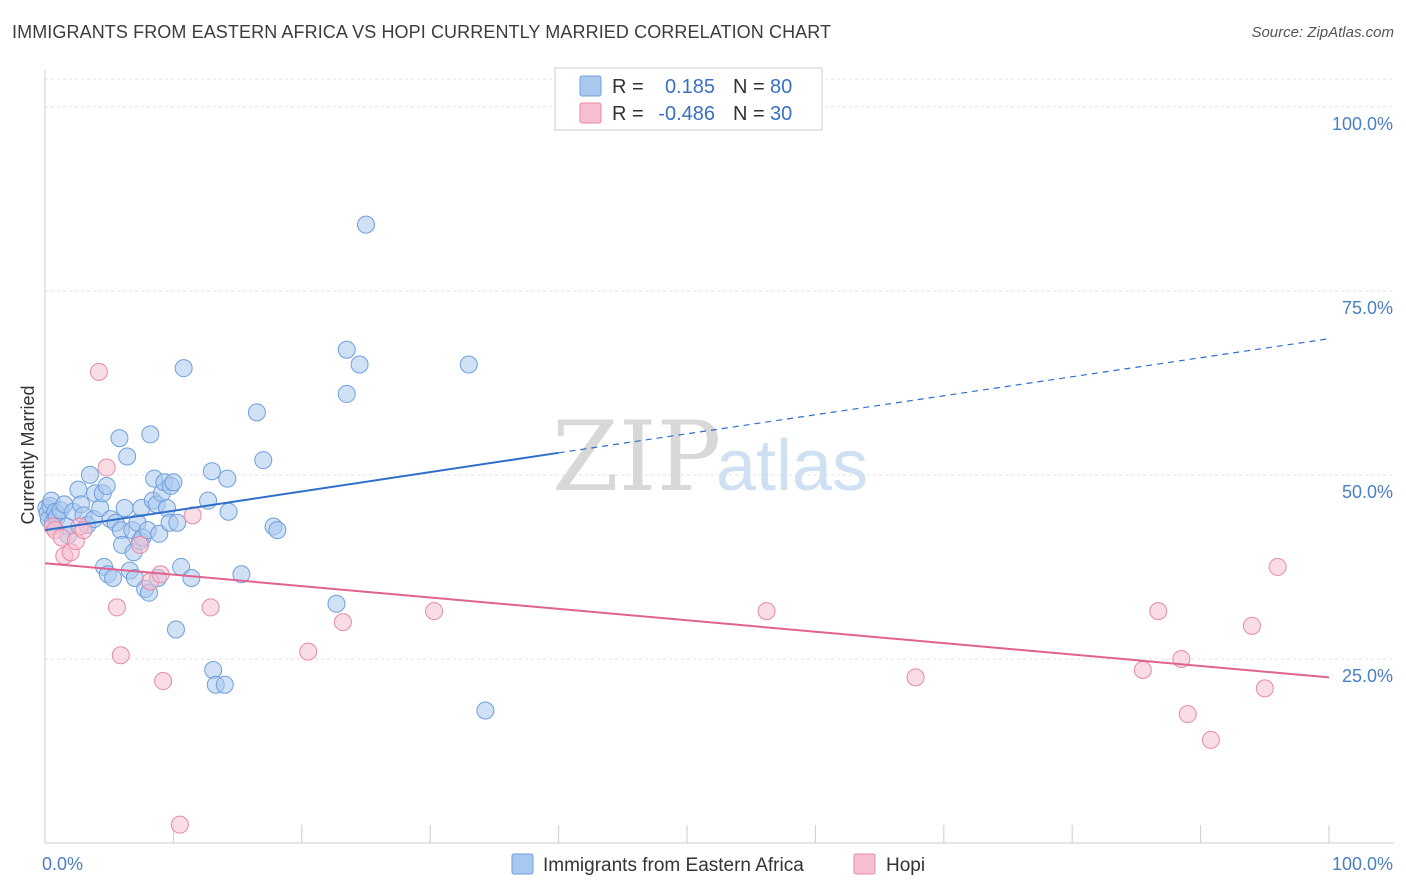 The height and width of the screenshot is (892, 1406). I want to click on y-tick-label: 50.0%, so click(1367, 492).